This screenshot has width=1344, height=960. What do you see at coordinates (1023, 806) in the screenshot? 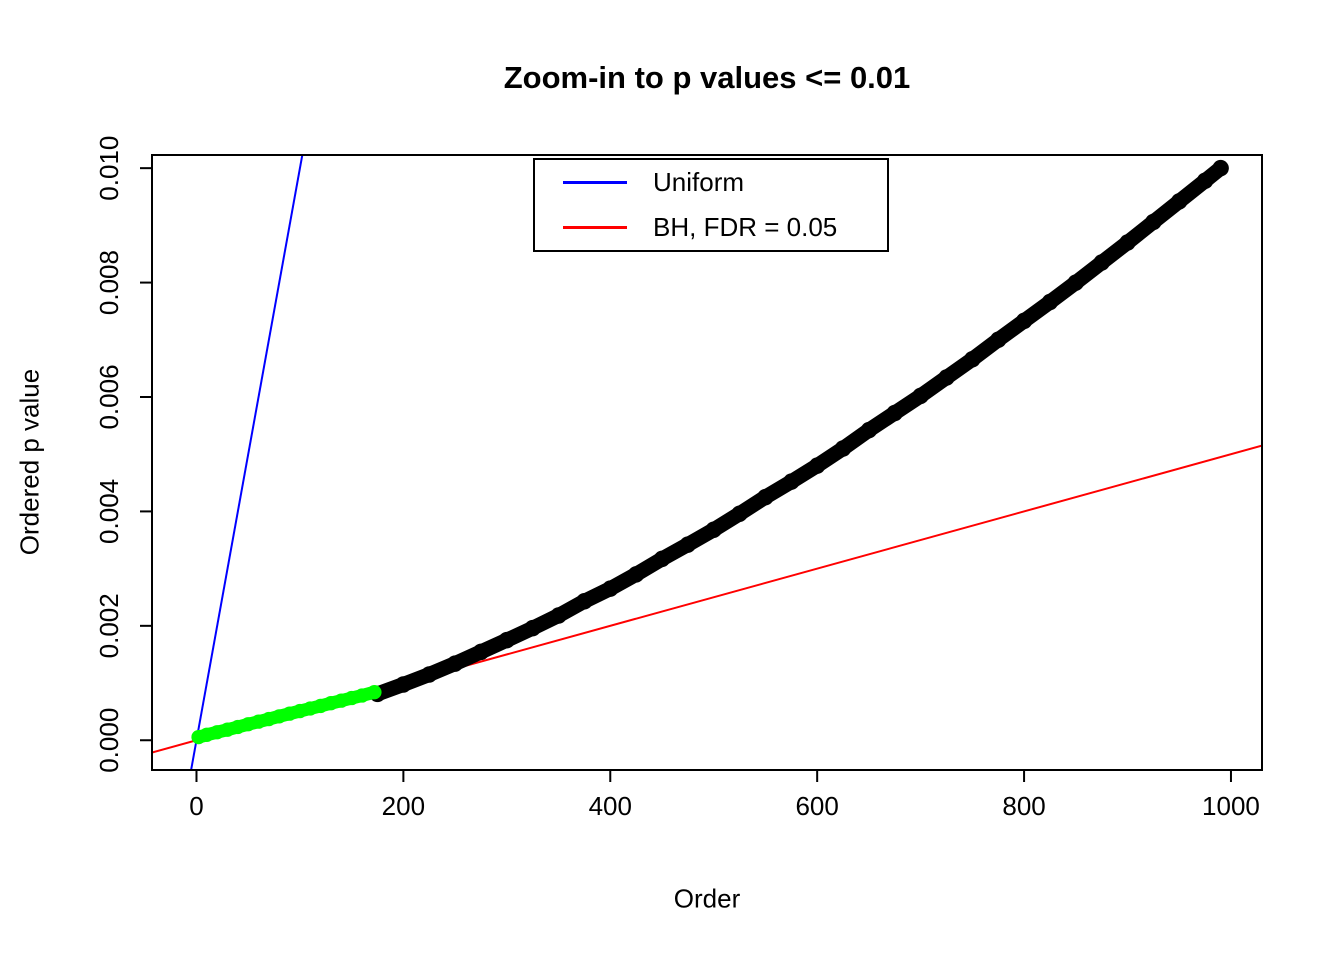
I see `x-tick-label: 800` at bounding box center [1023, 806].